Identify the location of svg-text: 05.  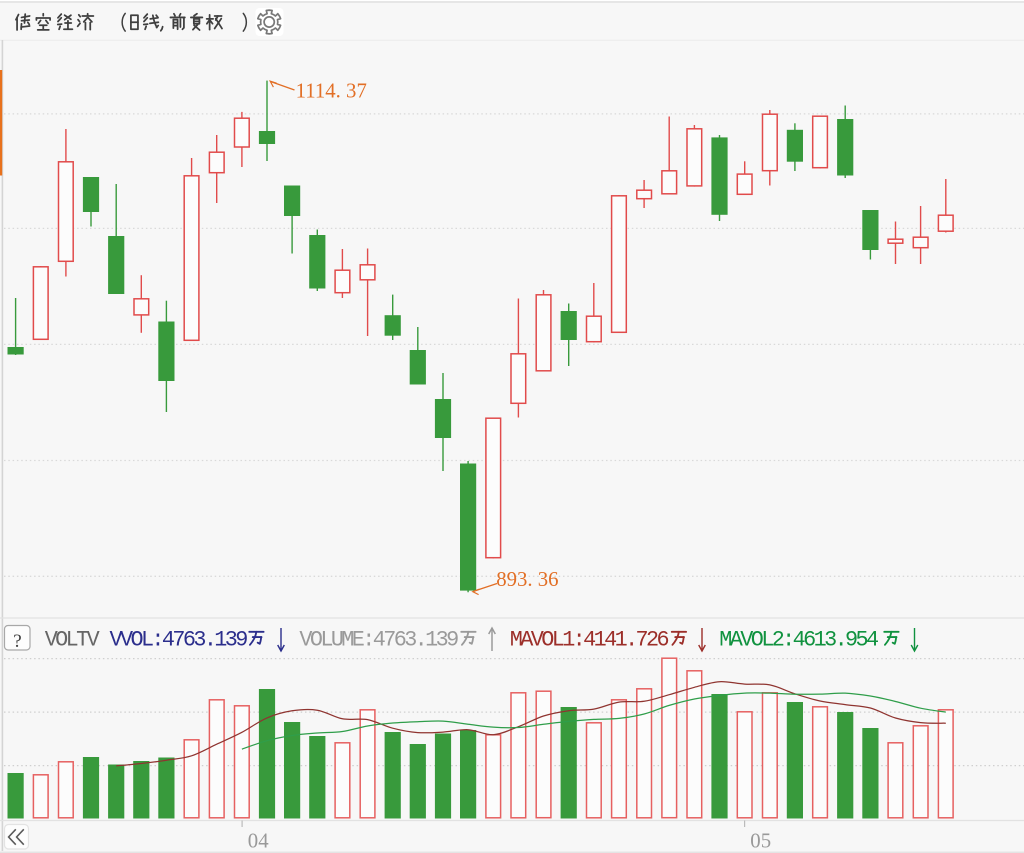
(760, 841).